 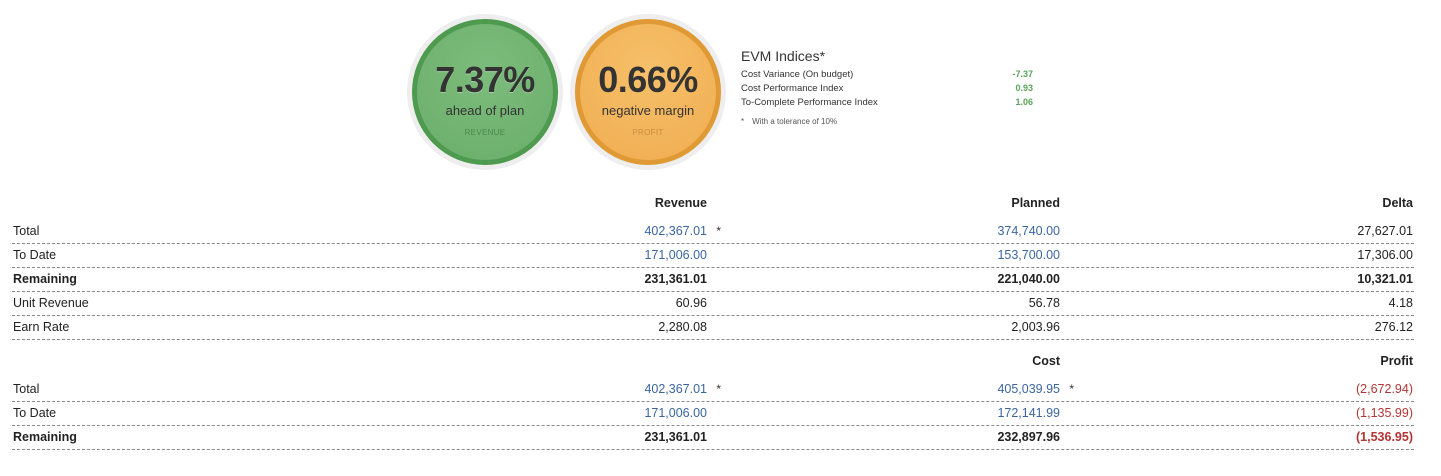 What do you see at coordinates (891, 76) in the screenshot?
I see `evm-row-cost-variance: Cost Variance (On budget) -7.37` at bounding box center [891, 76].